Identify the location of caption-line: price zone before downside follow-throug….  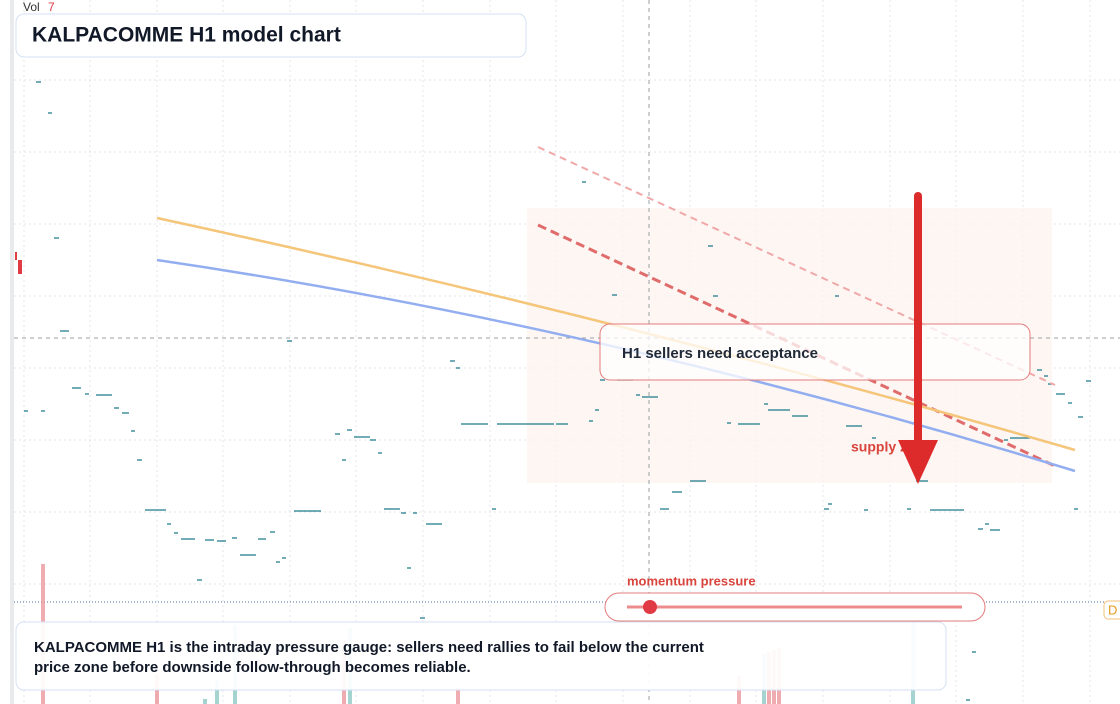
(252, 667).